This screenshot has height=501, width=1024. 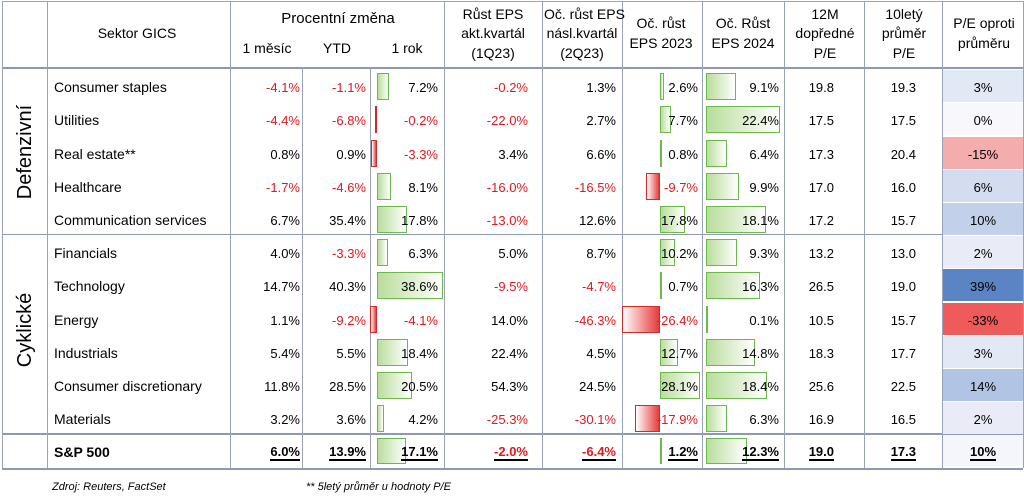 What do you see at coordinates (509, 320) in the screenshot?
I see `cell-eps-current: 14.0%` at bounding box center [509, 320].